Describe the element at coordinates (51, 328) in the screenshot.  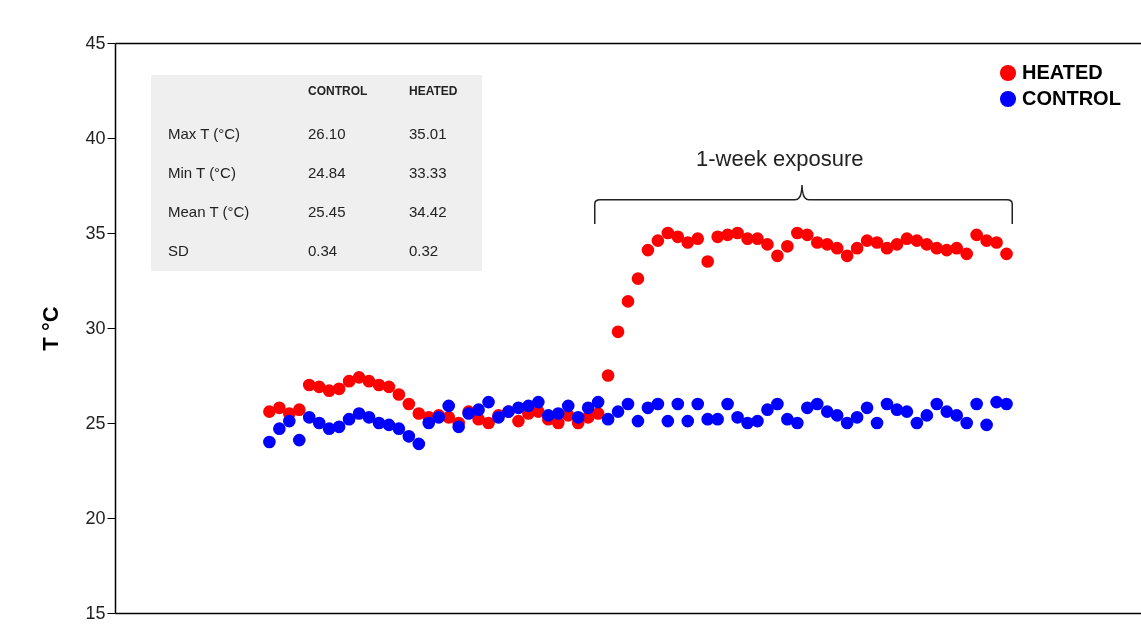
I see `y-axis-title: T °C` at that location.